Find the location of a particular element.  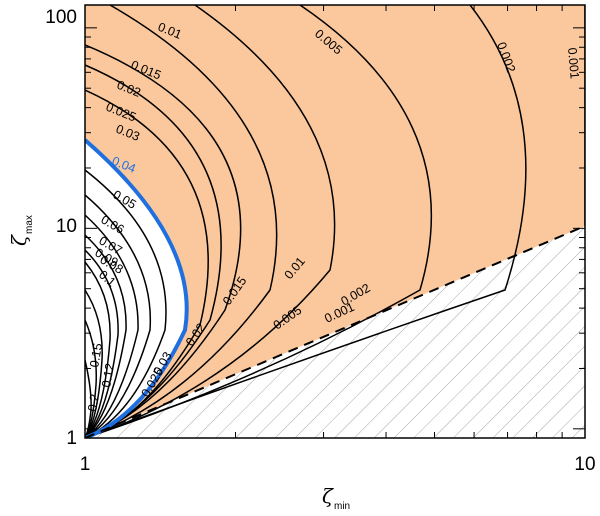

contour-line-0.09 is located at coordinates (102, 343).